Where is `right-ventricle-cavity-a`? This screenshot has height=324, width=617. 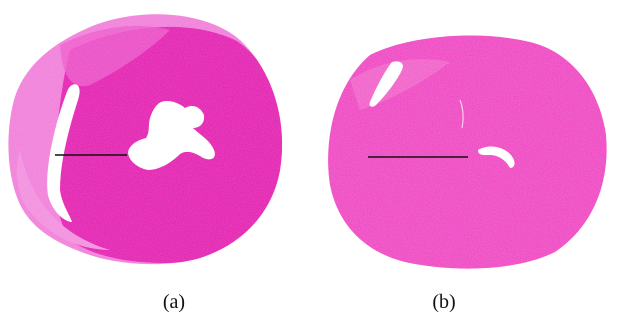 right-ventricle-cavity-a is located at coordinates (63, 153).